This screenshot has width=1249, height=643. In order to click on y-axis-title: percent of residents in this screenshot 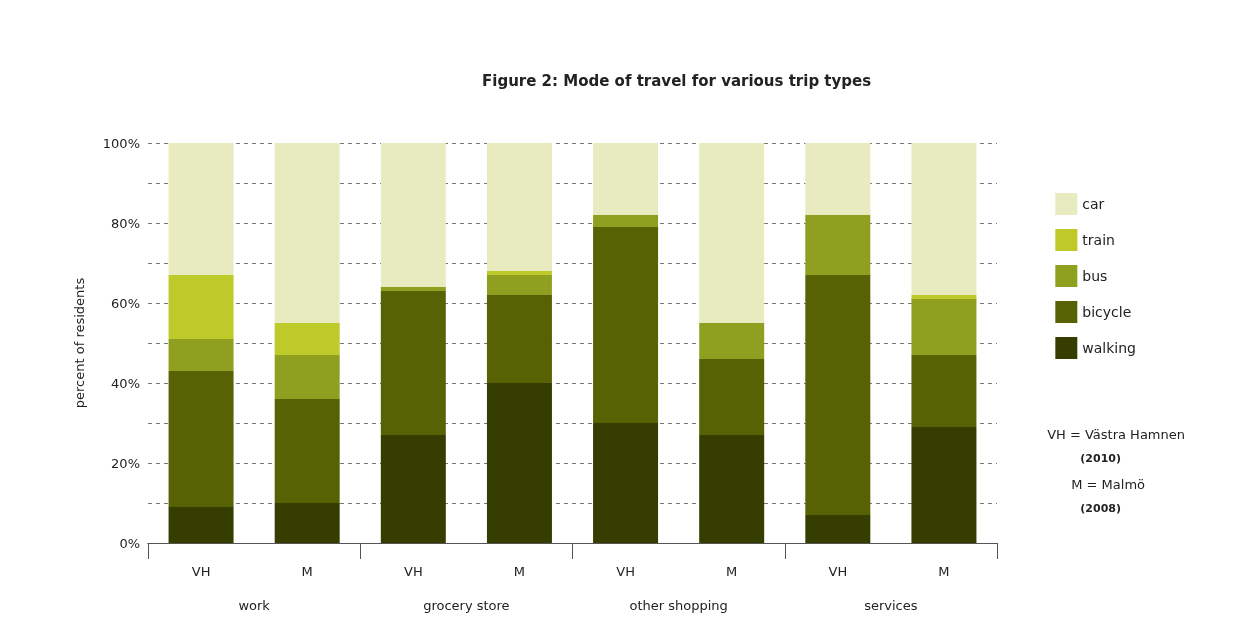, I will do `click(79, 343)`.